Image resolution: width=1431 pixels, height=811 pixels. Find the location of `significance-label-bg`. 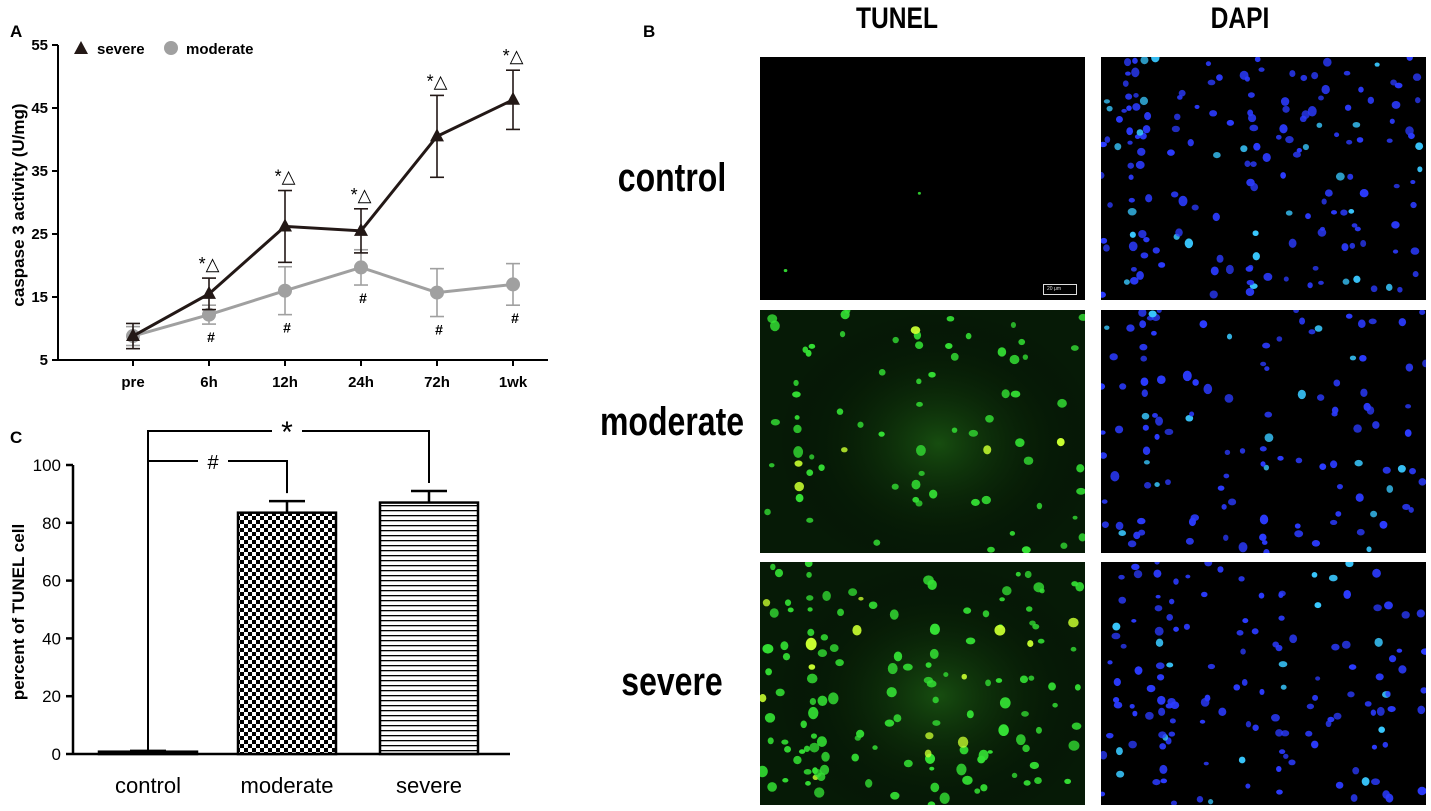

significance-label-bg is located at coordinates (213, 461).